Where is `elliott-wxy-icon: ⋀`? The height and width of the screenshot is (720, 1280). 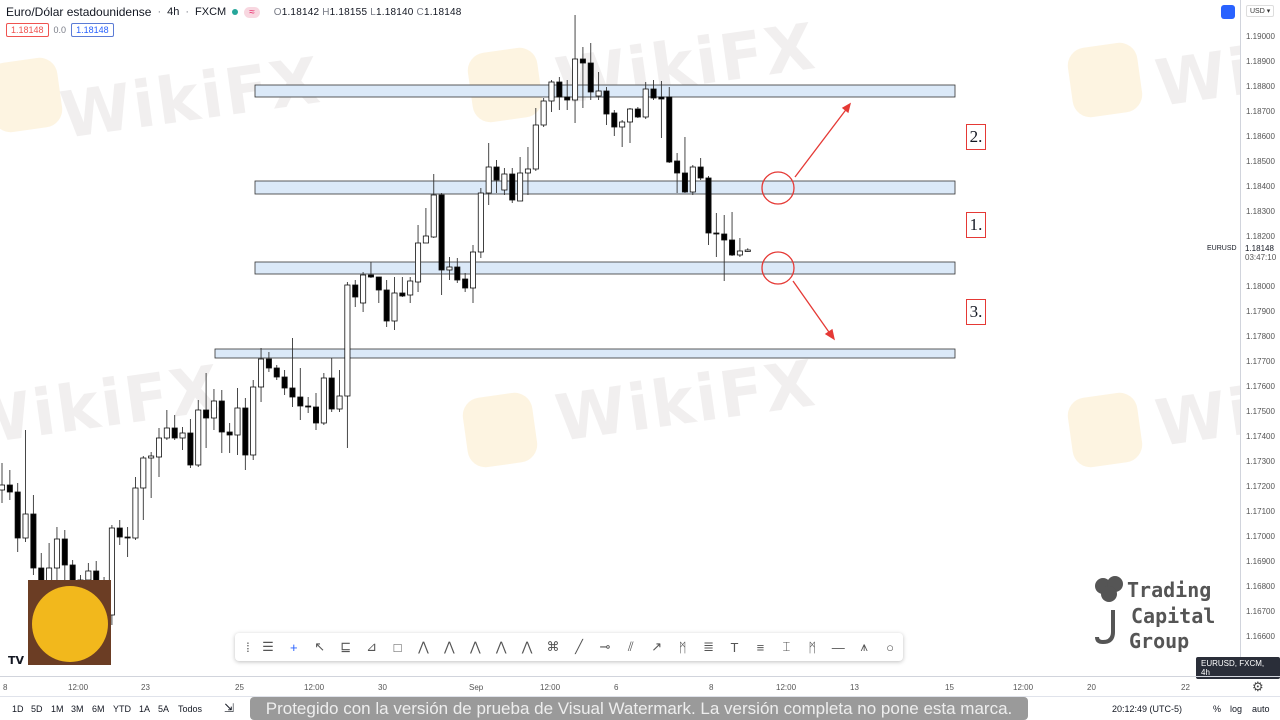 elliott-wxy-icon: ⋀ is located at coordinates (527, 646).